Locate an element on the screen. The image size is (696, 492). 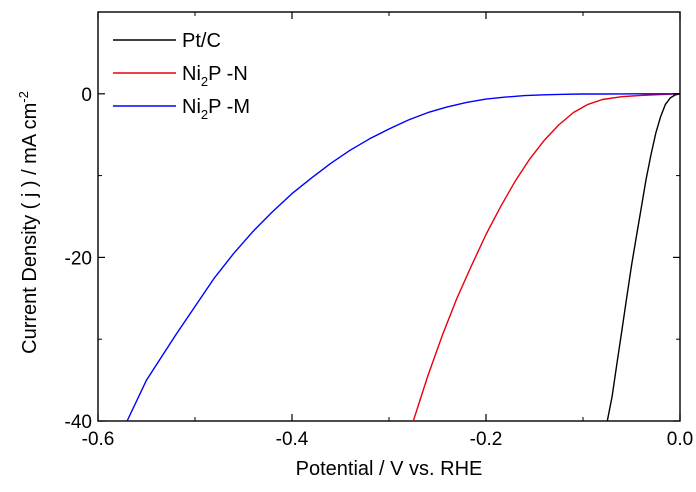
y-axis-title: Current Density ( j ) / mA cm-2 is located at coordinates (28, 222).